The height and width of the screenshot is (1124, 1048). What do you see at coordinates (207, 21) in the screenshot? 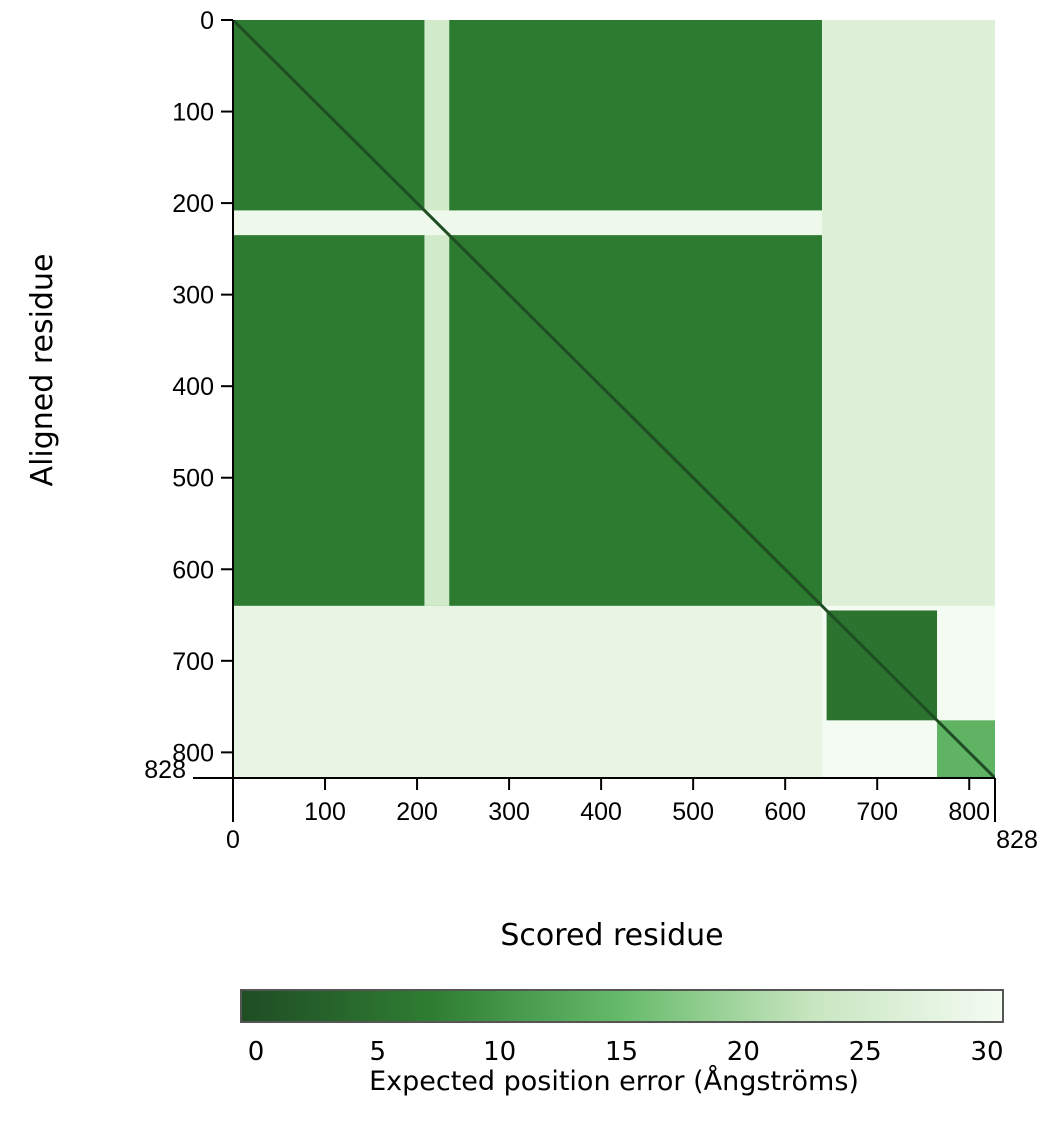
I see `y-tick-label: 0` at bounding box center [207, 21].